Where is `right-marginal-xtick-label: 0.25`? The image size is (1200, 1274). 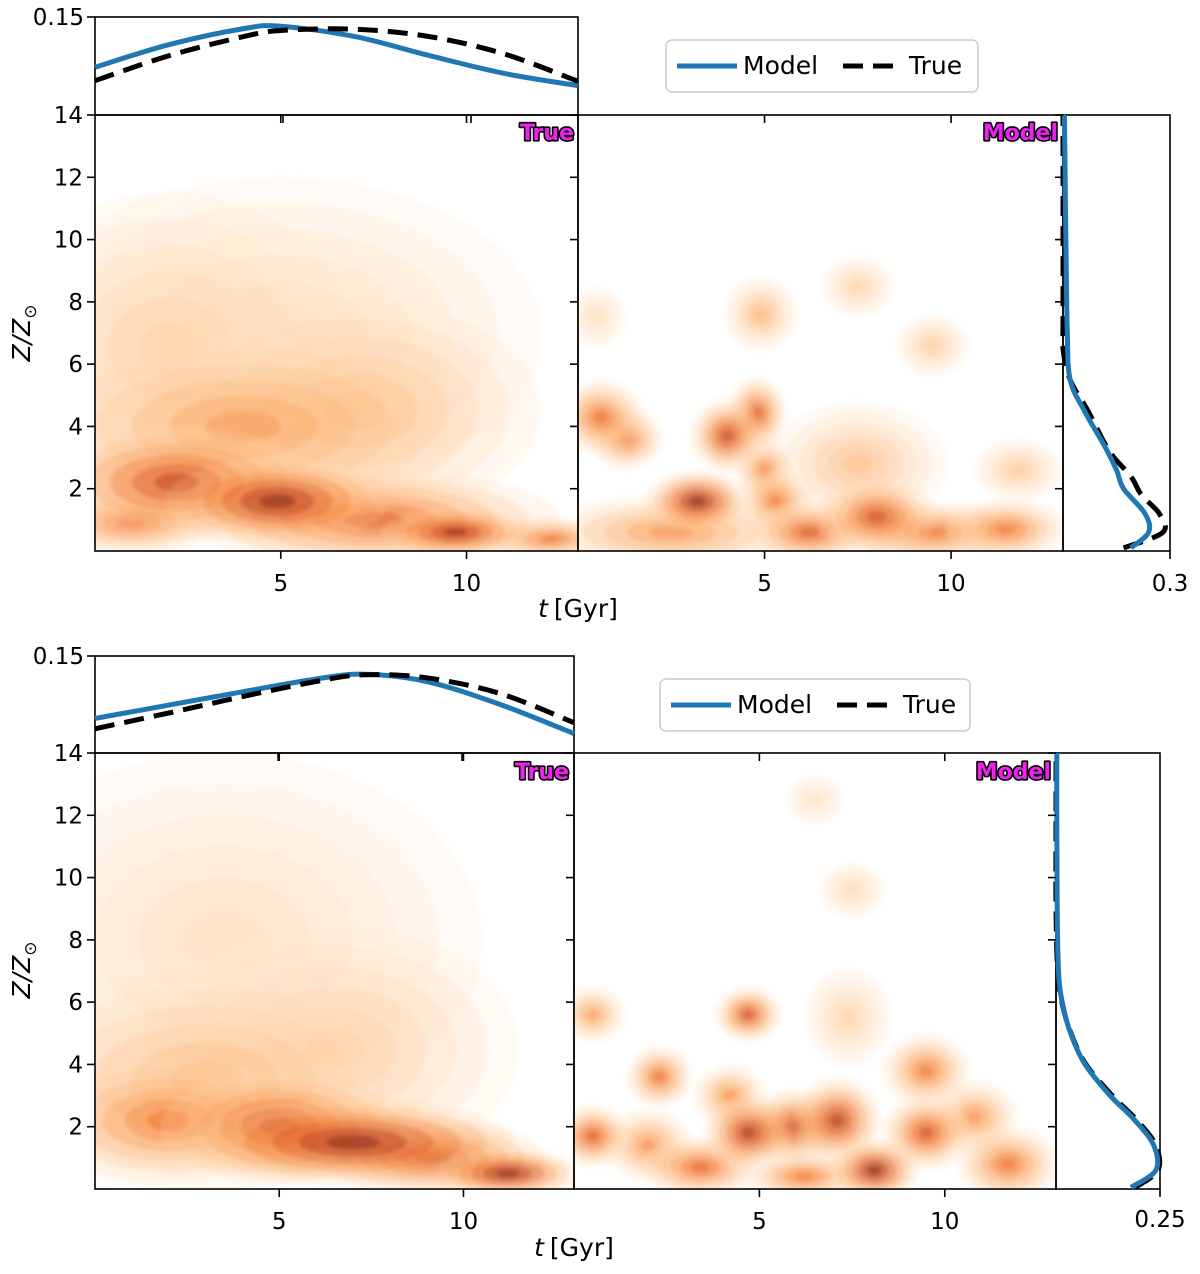 right-marginal-xtick-label: 0.25 is located at coordinates (1159, 1220).